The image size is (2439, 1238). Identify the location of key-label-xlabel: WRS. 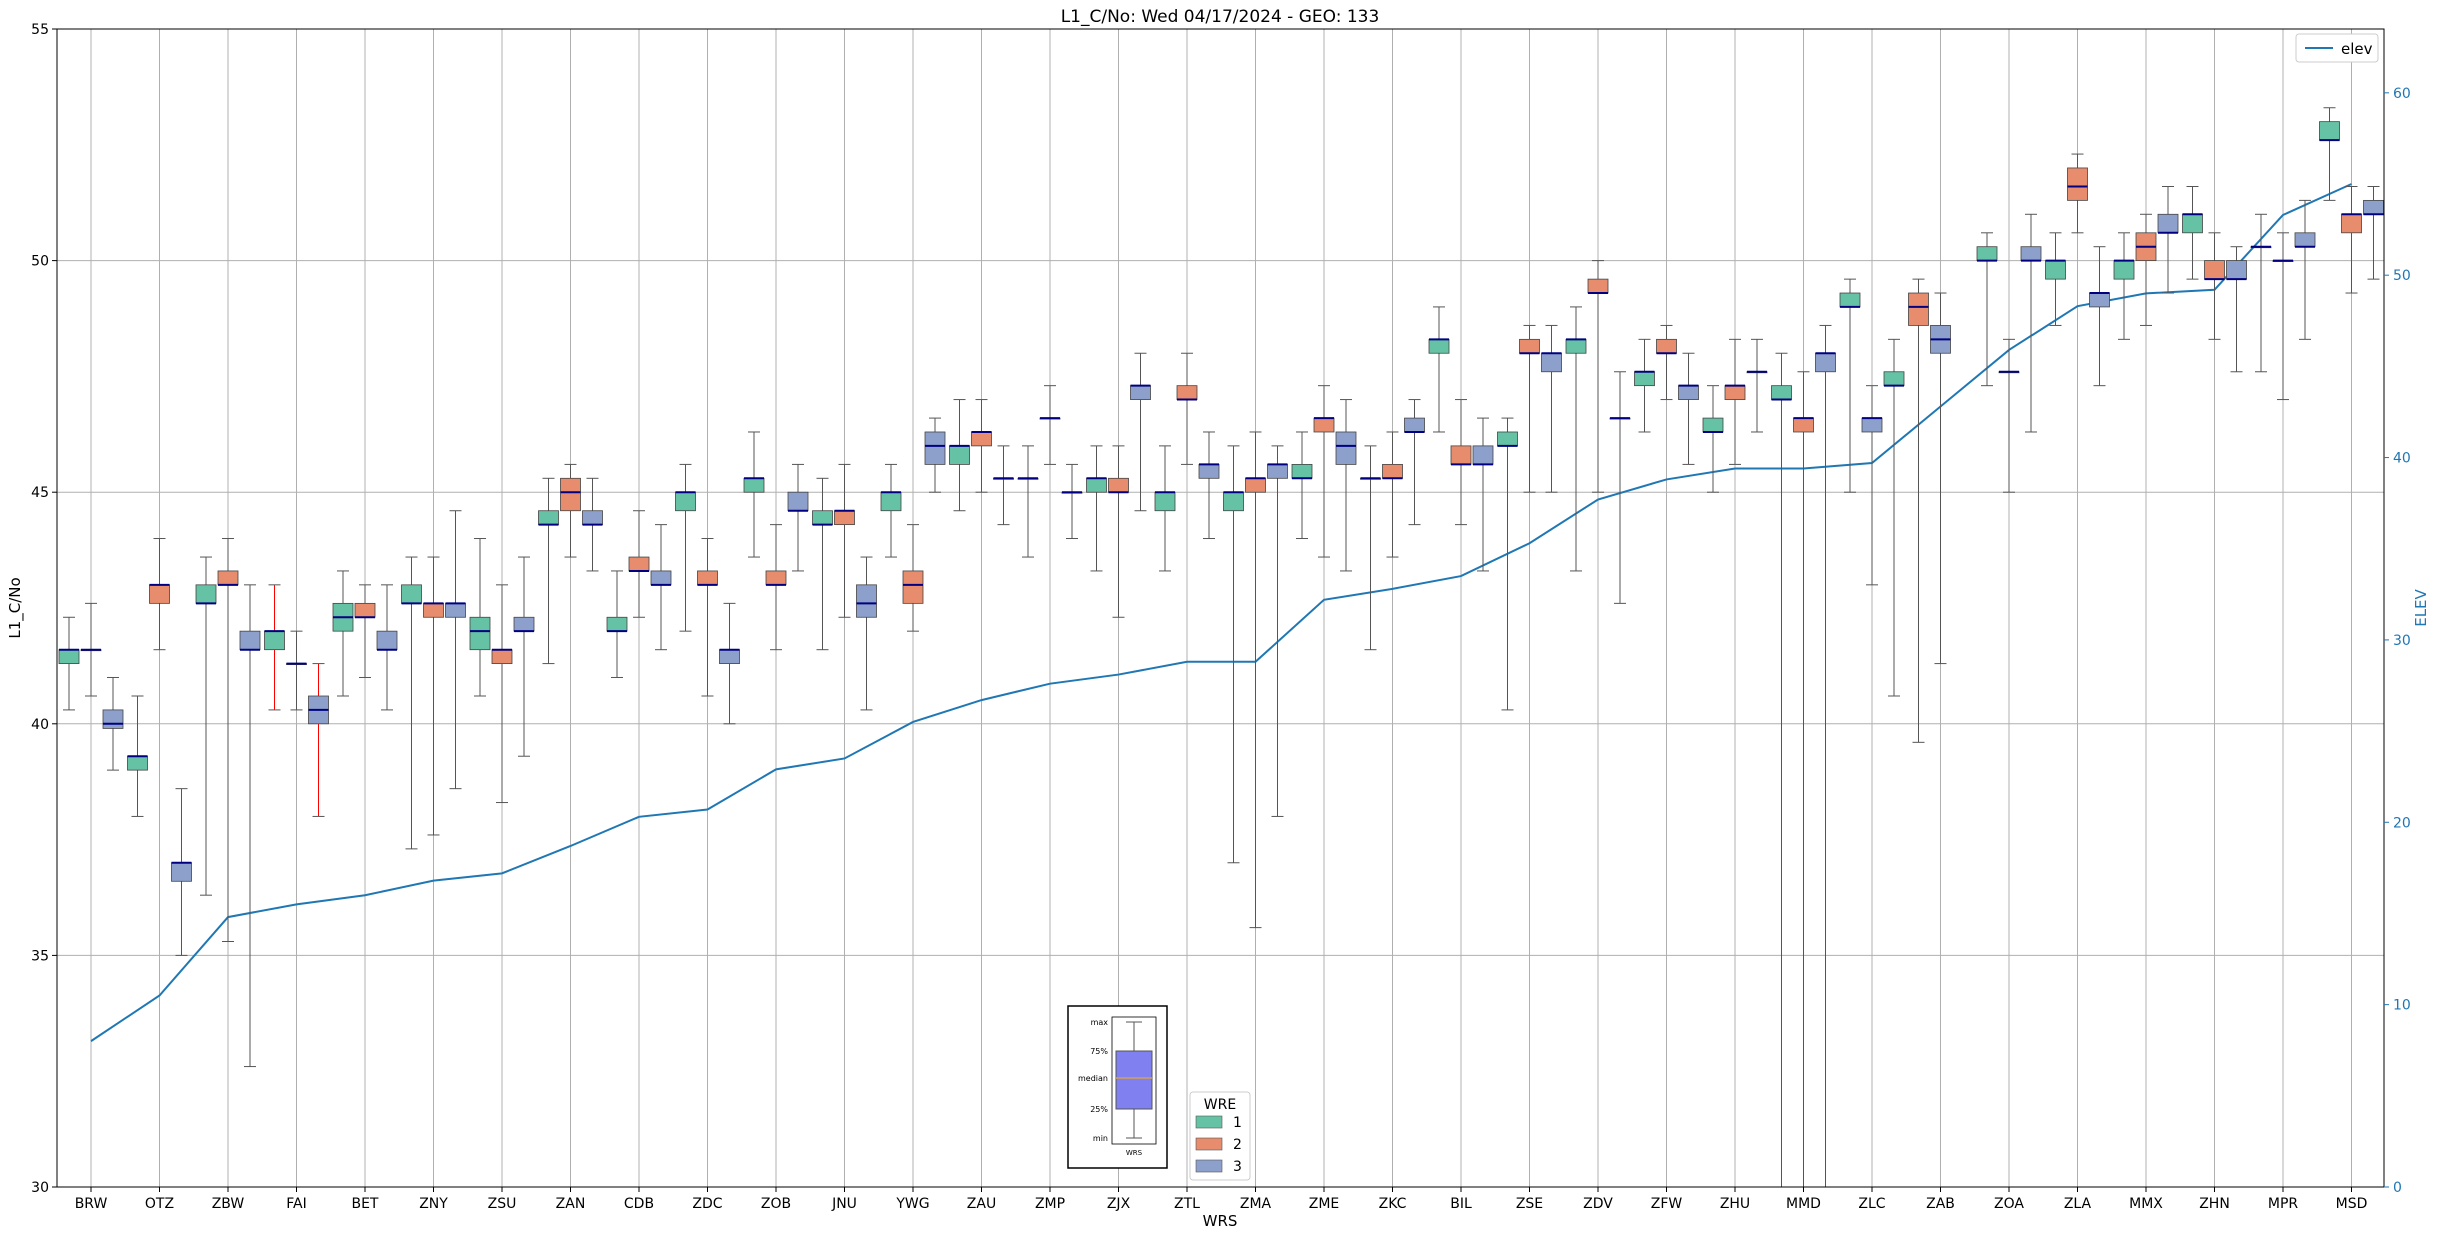
(1134, 1153).